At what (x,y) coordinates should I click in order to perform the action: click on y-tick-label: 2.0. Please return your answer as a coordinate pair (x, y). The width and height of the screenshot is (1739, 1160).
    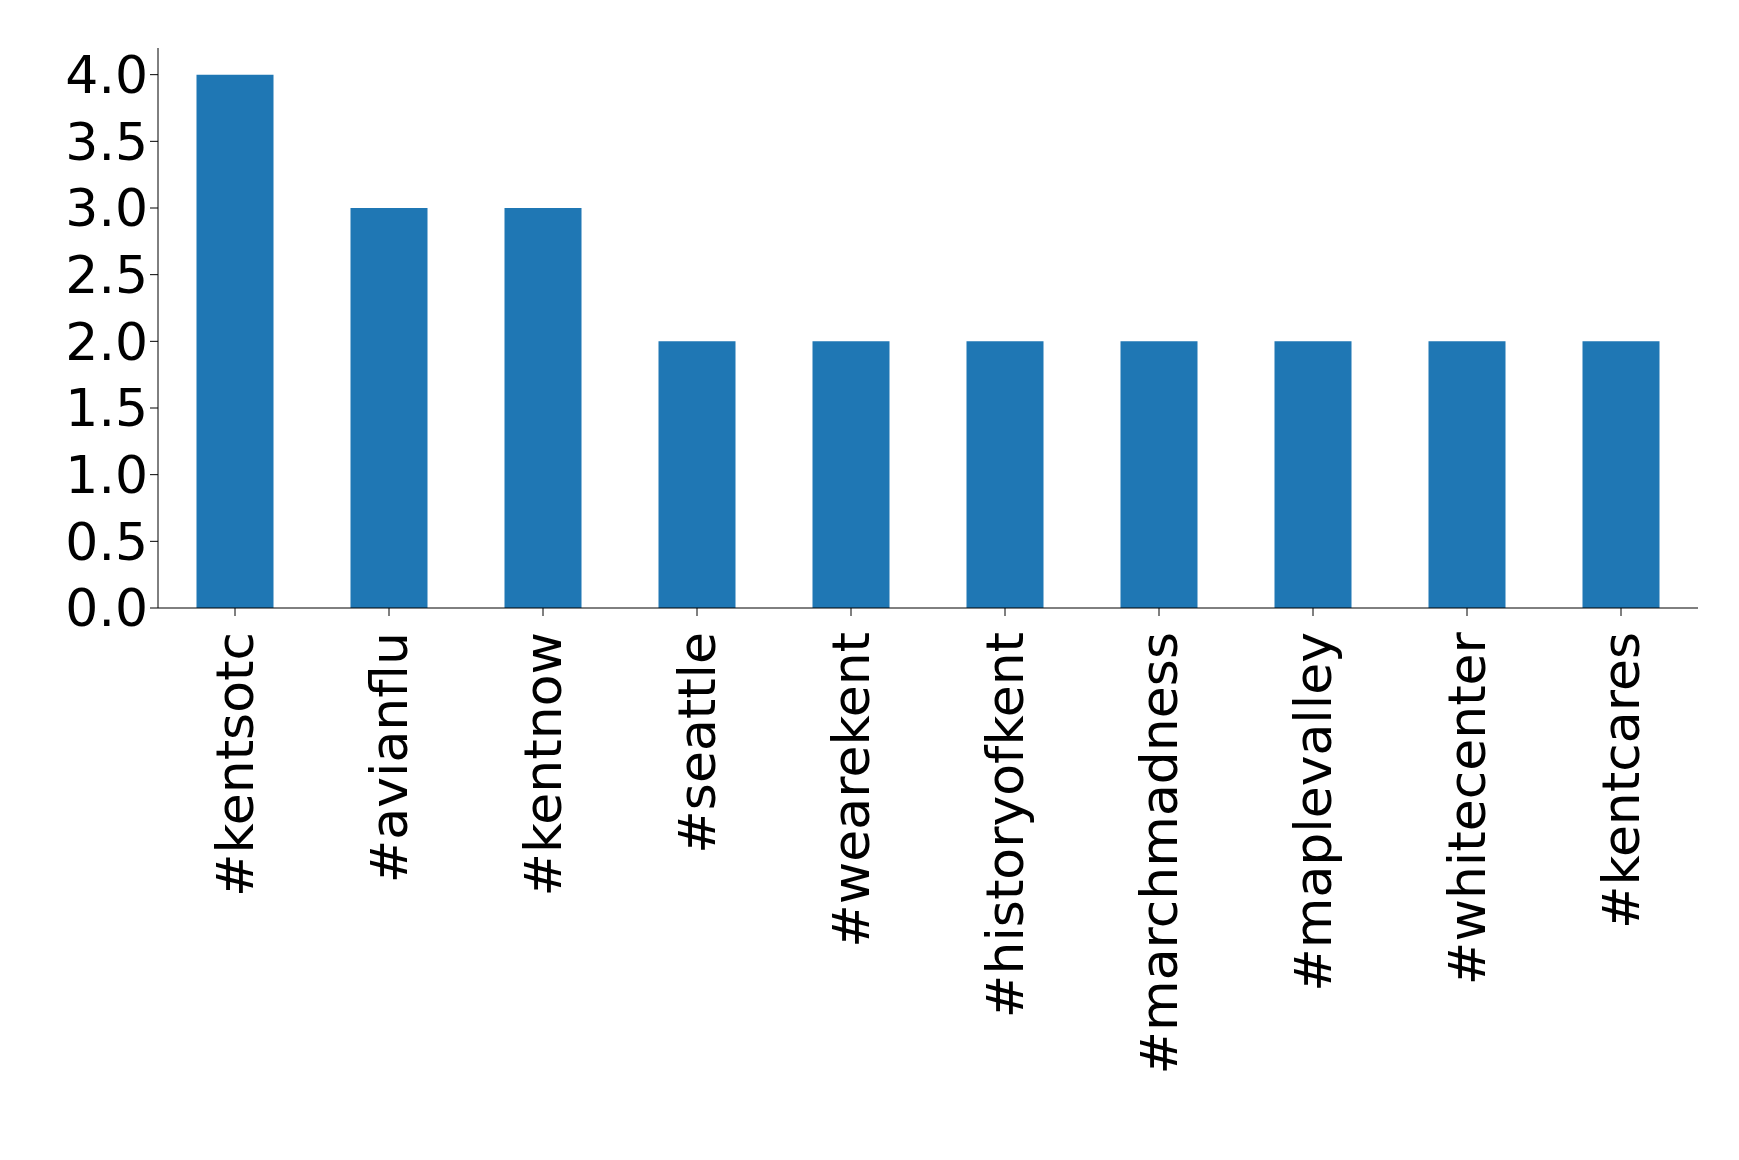
    Looking at the image, I should click on (106, 341).